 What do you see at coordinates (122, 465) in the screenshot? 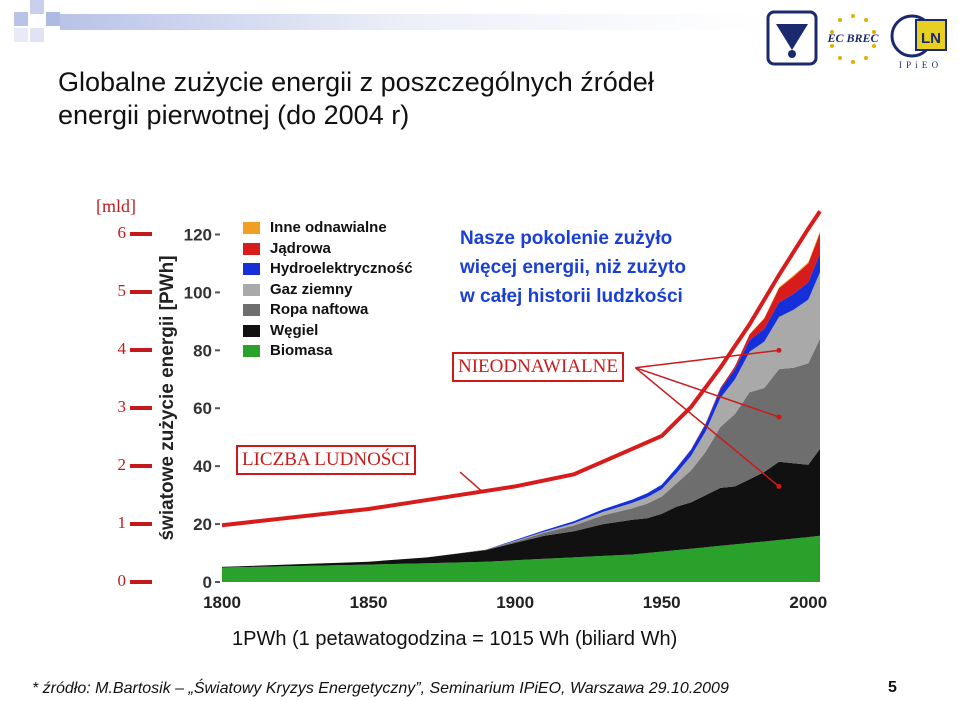
I see `population-tick-2: 2` at bounding box center [122, 465].